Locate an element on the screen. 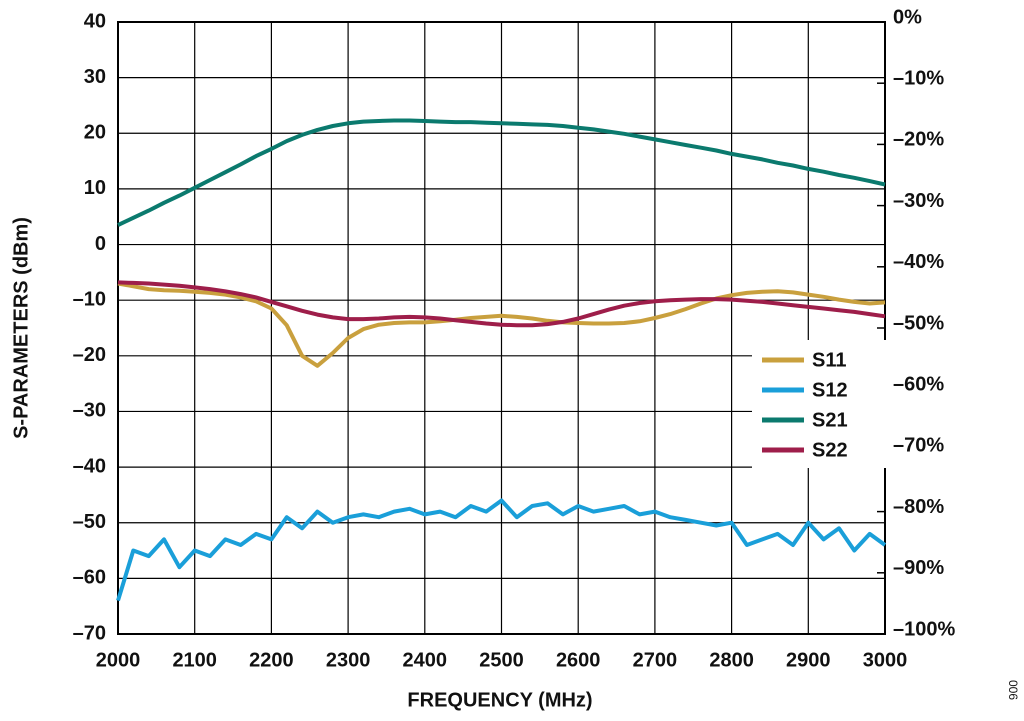 This screenshot has width=1024, height=721. y2-tick-label: –30% is located at coordinates (918, 201).